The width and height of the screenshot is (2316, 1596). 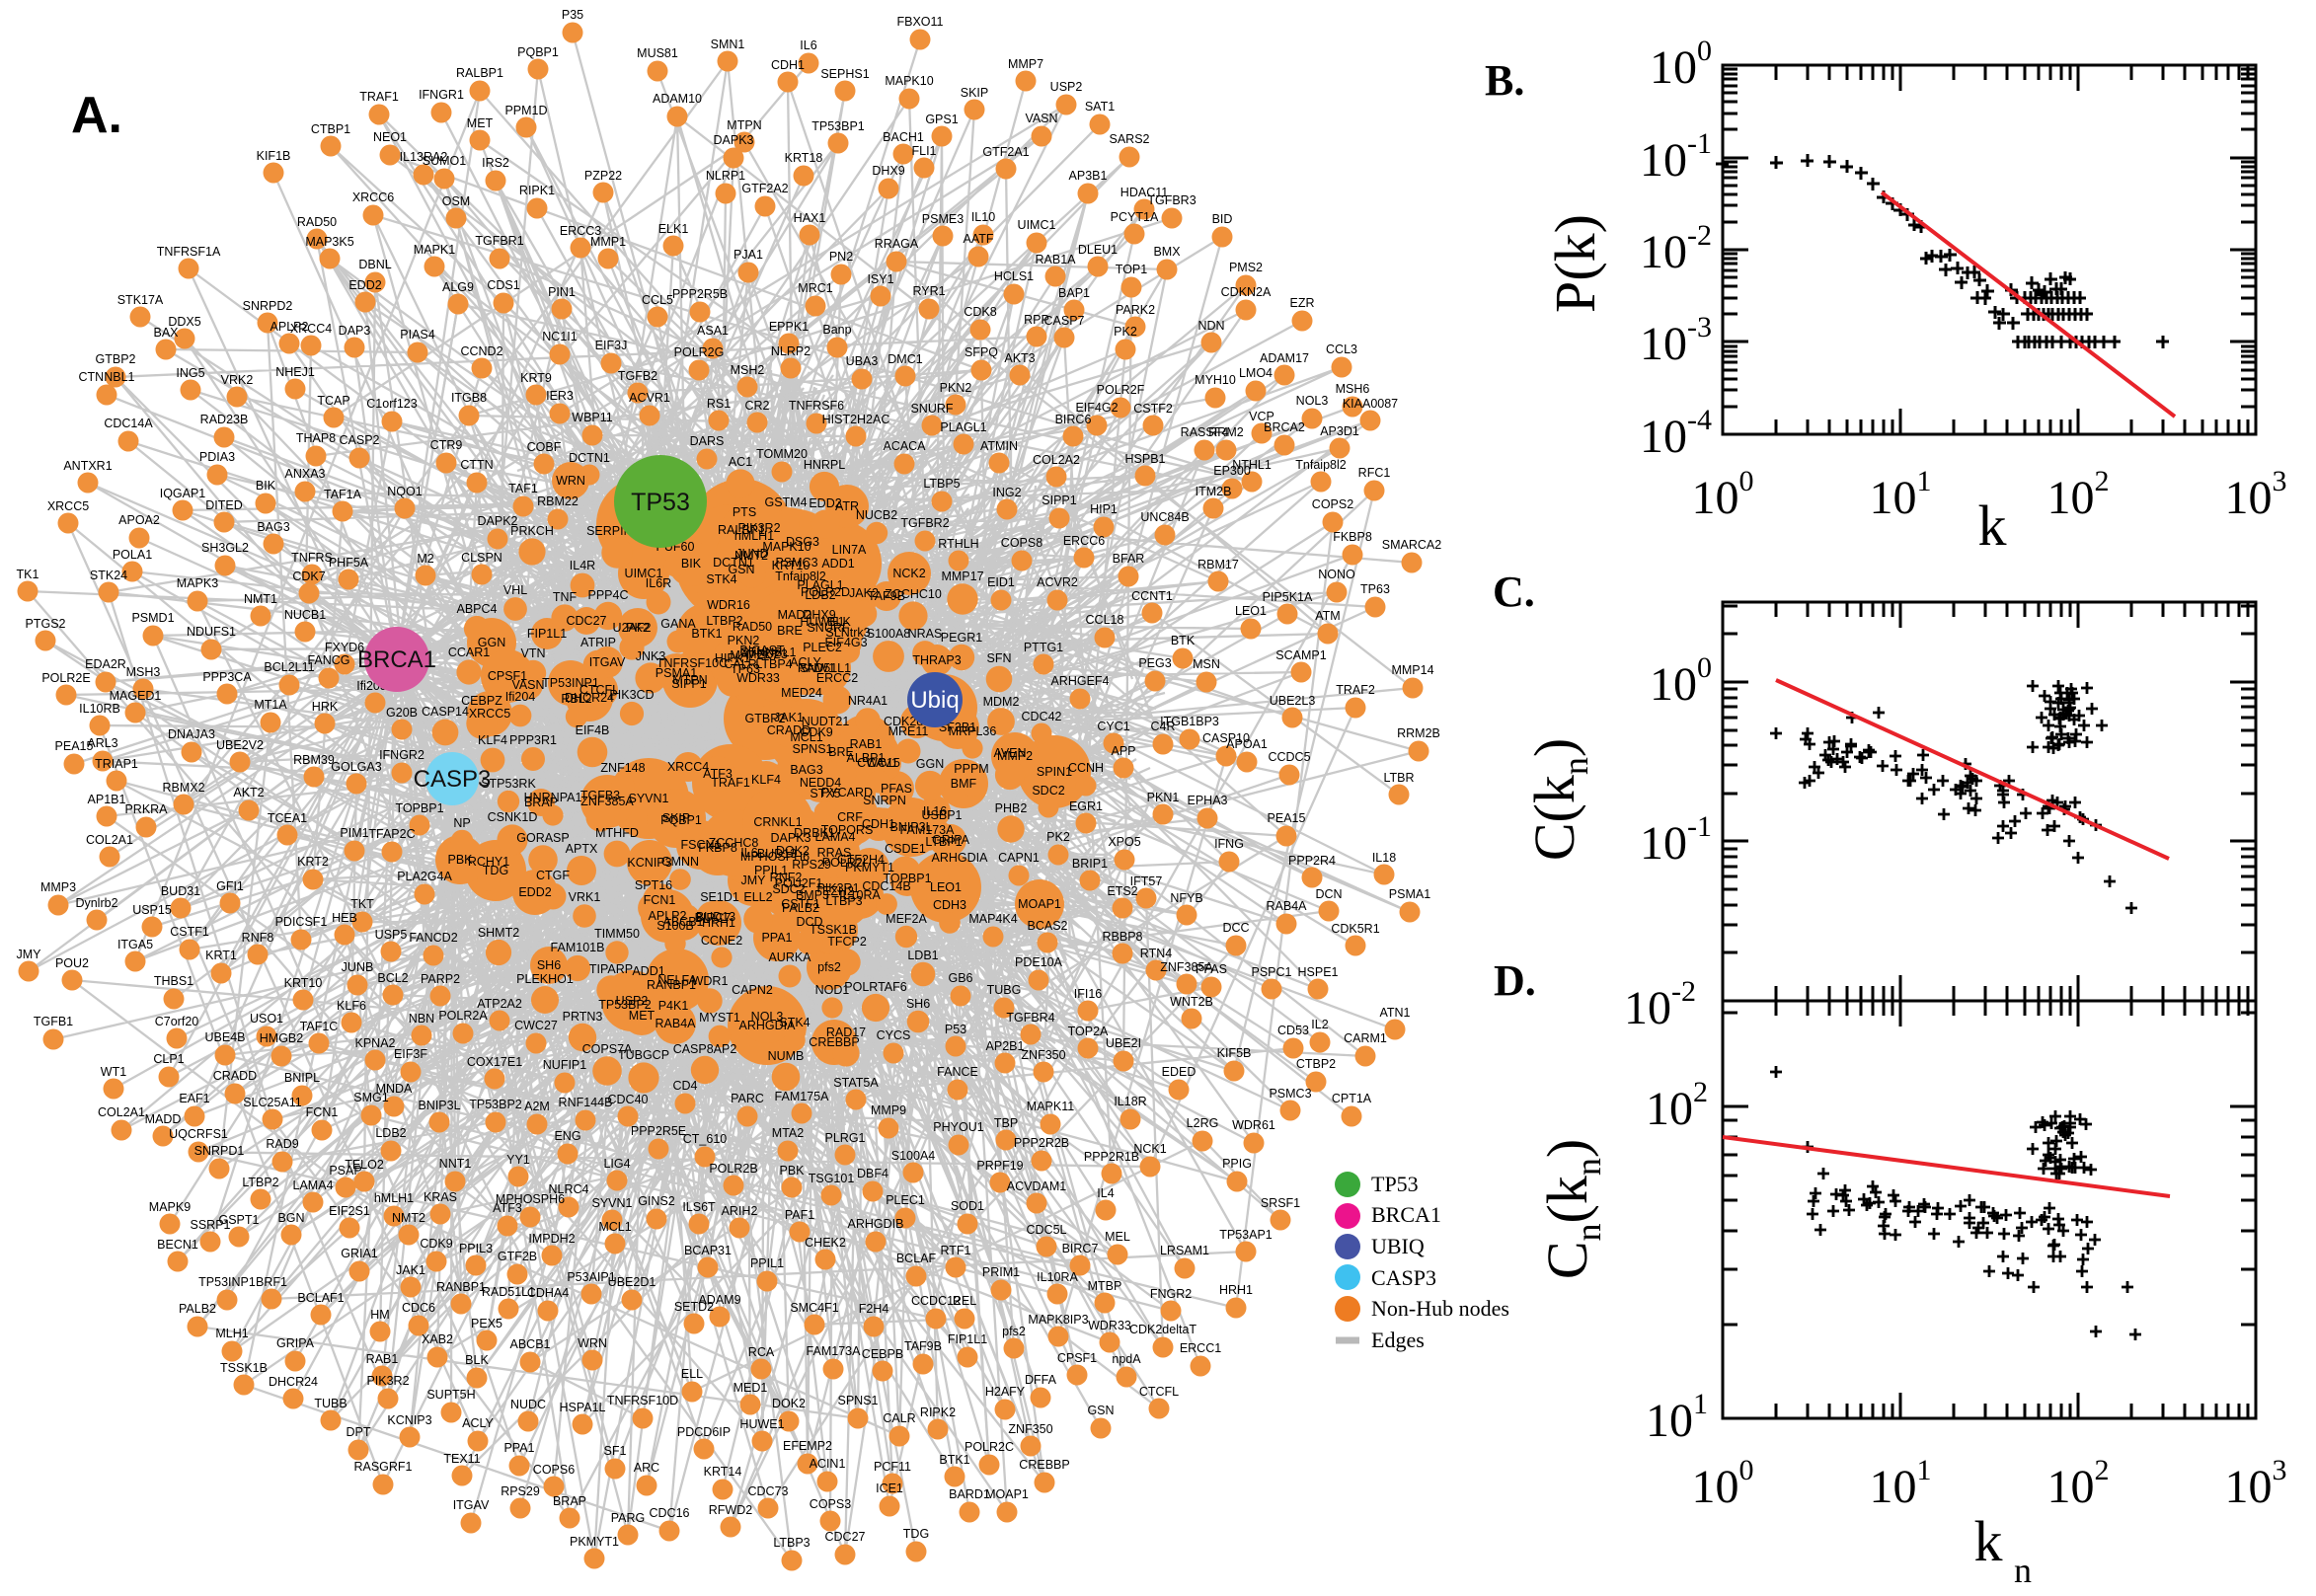 I want to click on svg-text: TCAP, so click(x=333, y=401).